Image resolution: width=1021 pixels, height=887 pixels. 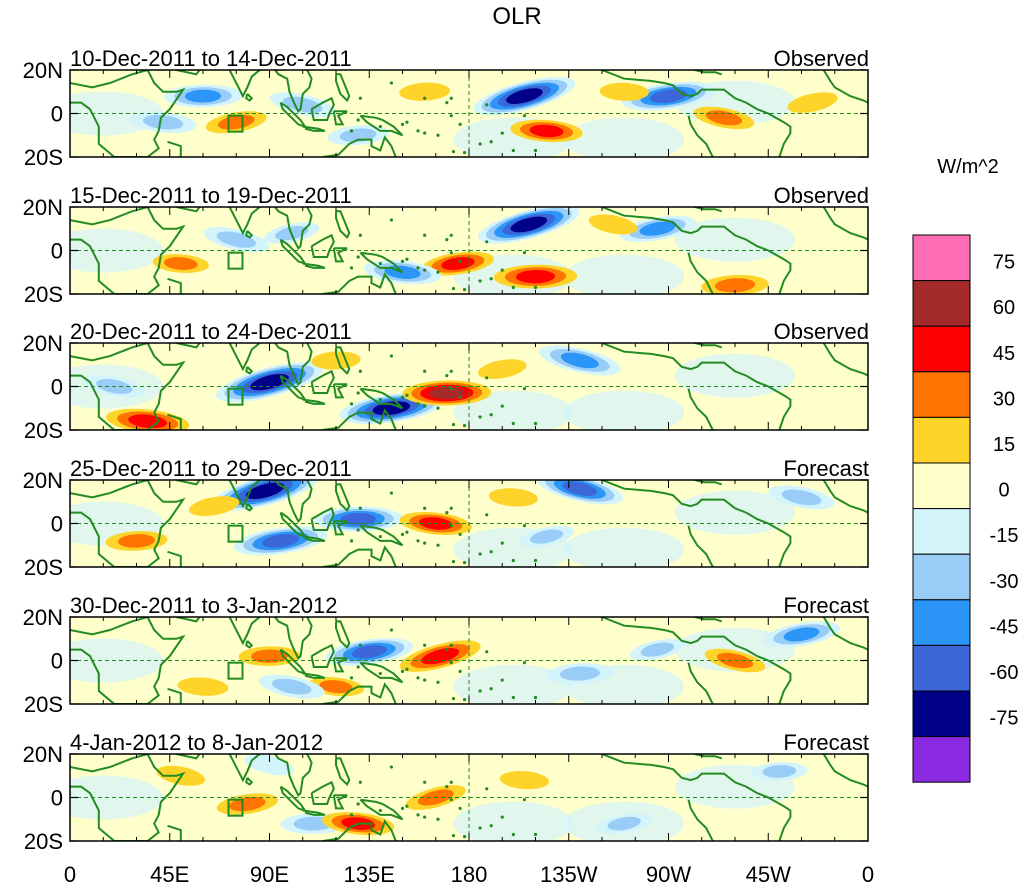 What do you see at coordinates (70, 874) in the screenshot?
I see `lon-label-0: 0` at bounding box center [70, 874].